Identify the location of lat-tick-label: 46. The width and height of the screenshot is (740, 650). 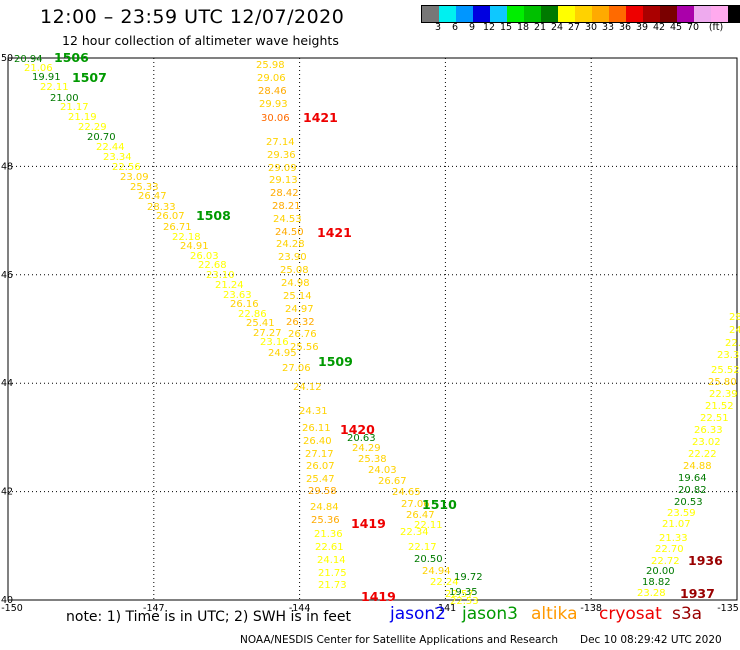
(7, 275).